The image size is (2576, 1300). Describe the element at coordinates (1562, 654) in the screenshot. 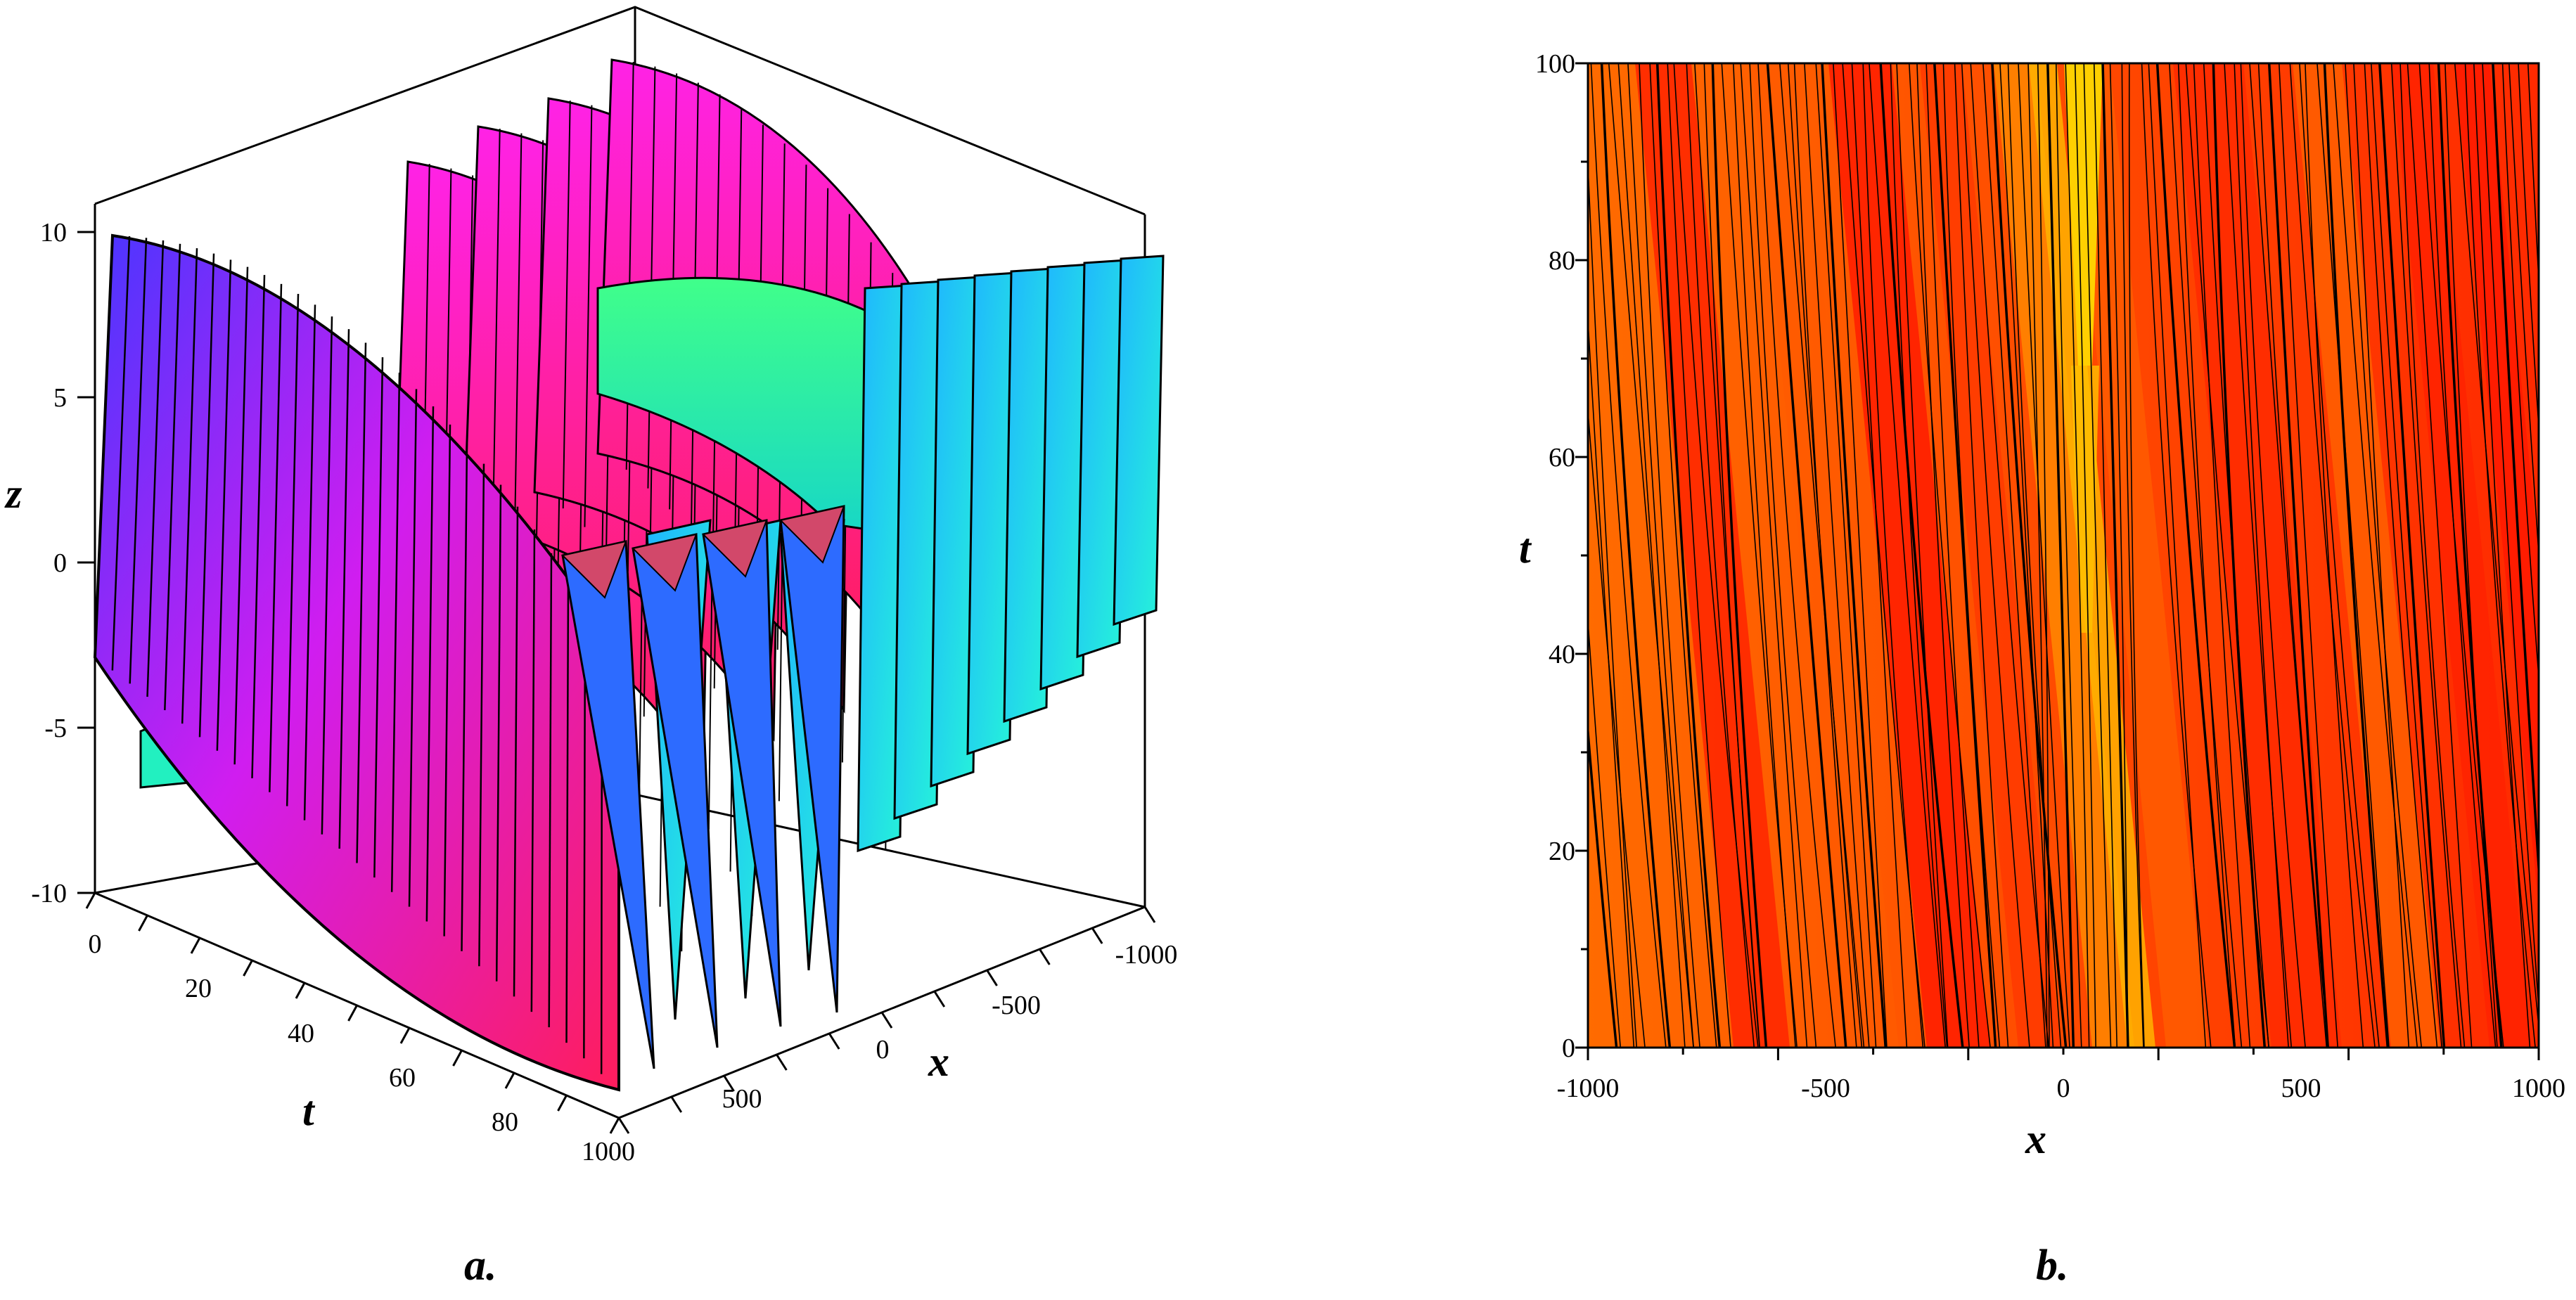

I see `y-tick-label: 40` at that location.